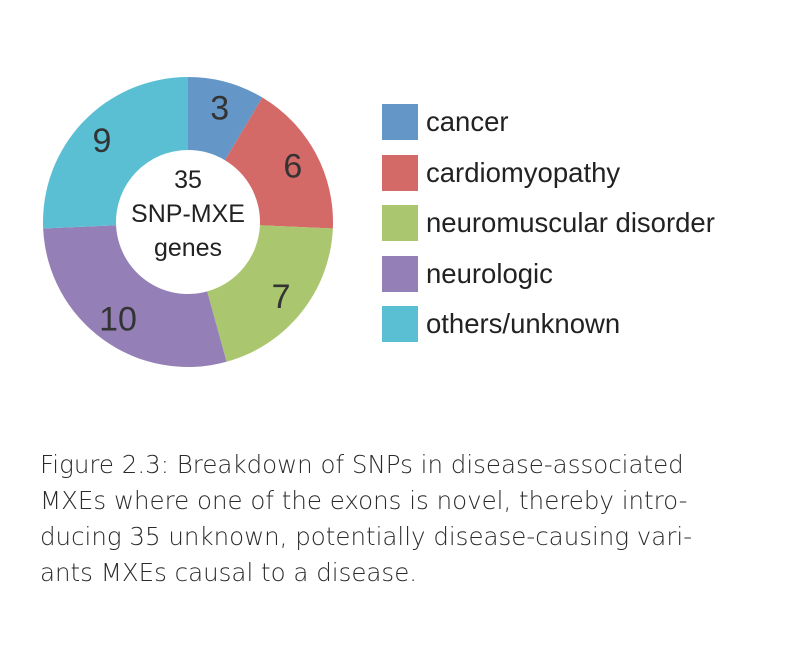  What do you see at coordinates (400, 273) in the screenshot?
I see `legend-swatch-neurologic` at bounding box center [400, 273].